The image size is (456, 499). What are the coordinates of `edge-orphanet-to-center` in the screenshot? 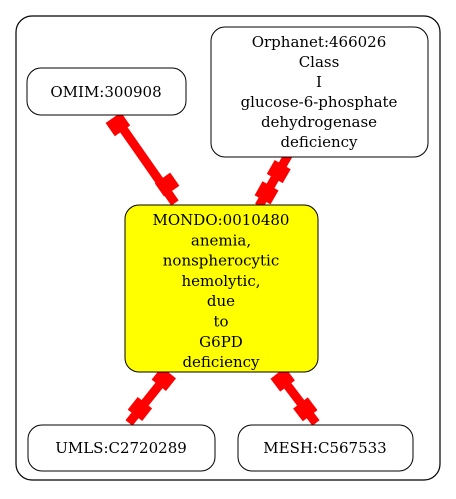 It's located at (274, 179).